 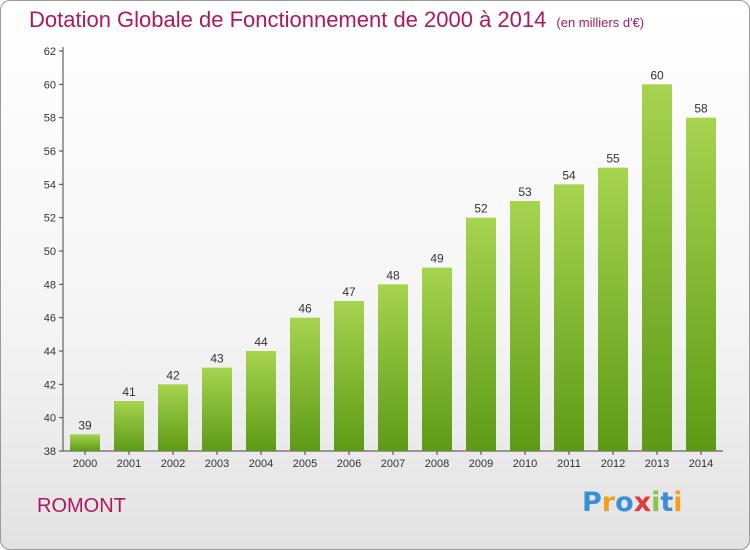 What do you see at coordinates (667, 502) in the screenshot?
I see `logo-letter: t` at bounding box center [667, 502].